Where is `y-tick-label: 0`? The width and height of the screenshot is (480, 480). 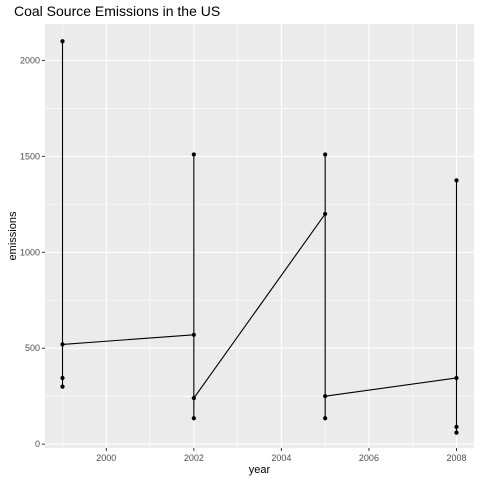
y-tick-label: 0 is located at coordinates (37, 444).